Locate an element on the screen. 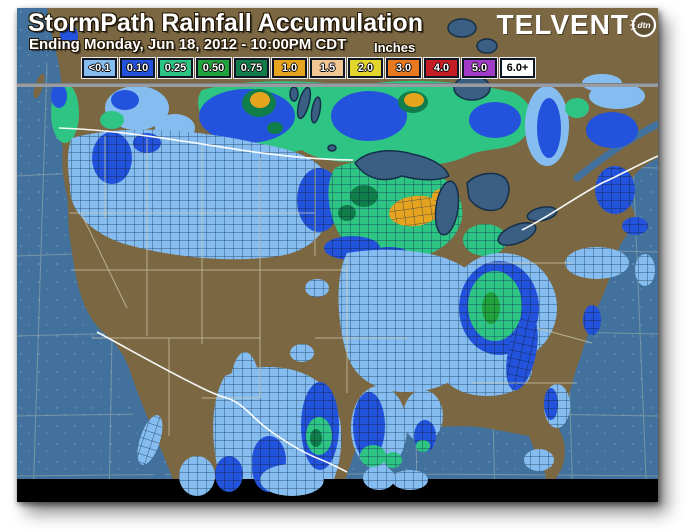 The image size is (692, 532). legend-item: 6.0+ is located at coordinates (517, 68).